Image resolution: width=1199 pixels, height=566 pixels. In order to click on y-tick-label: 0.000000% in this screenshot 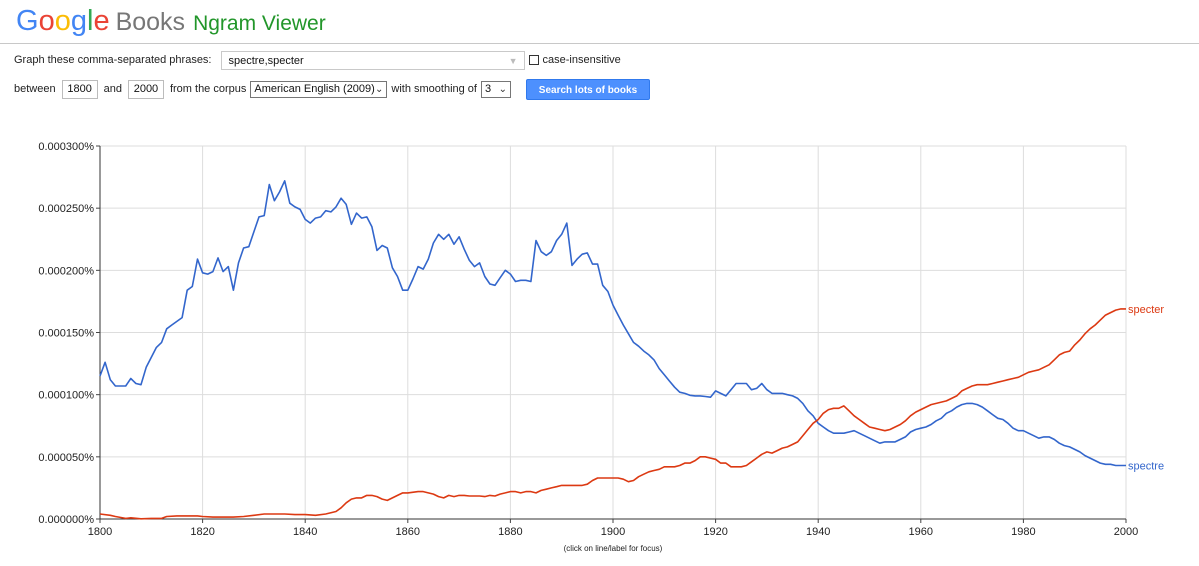, I will do `click(66, 520)`.